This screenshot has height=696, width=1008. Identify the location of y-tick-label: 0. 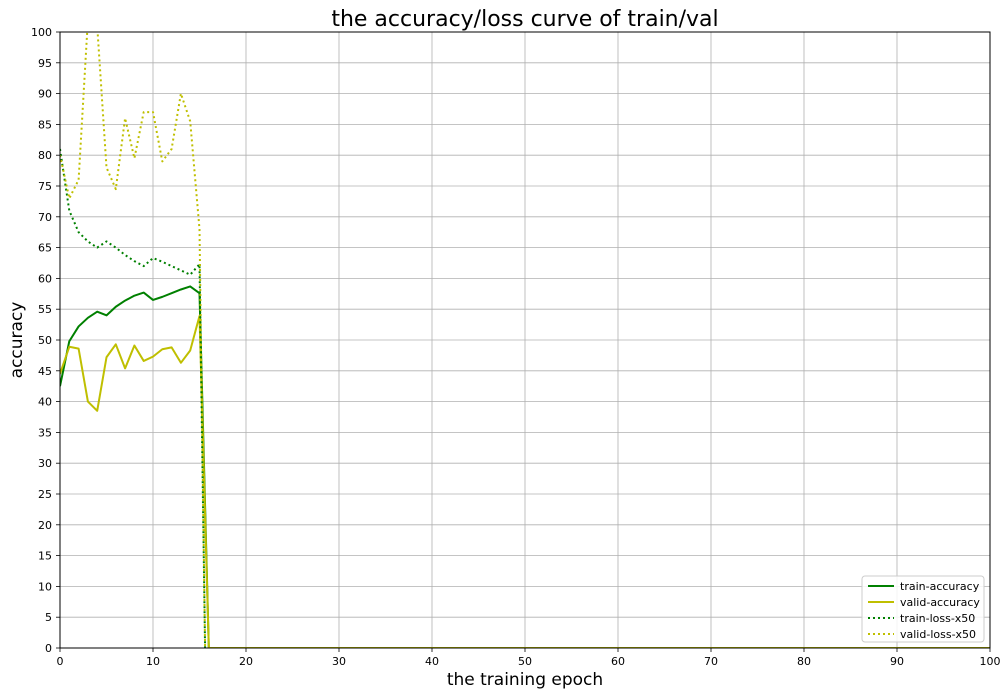
(48, 648).